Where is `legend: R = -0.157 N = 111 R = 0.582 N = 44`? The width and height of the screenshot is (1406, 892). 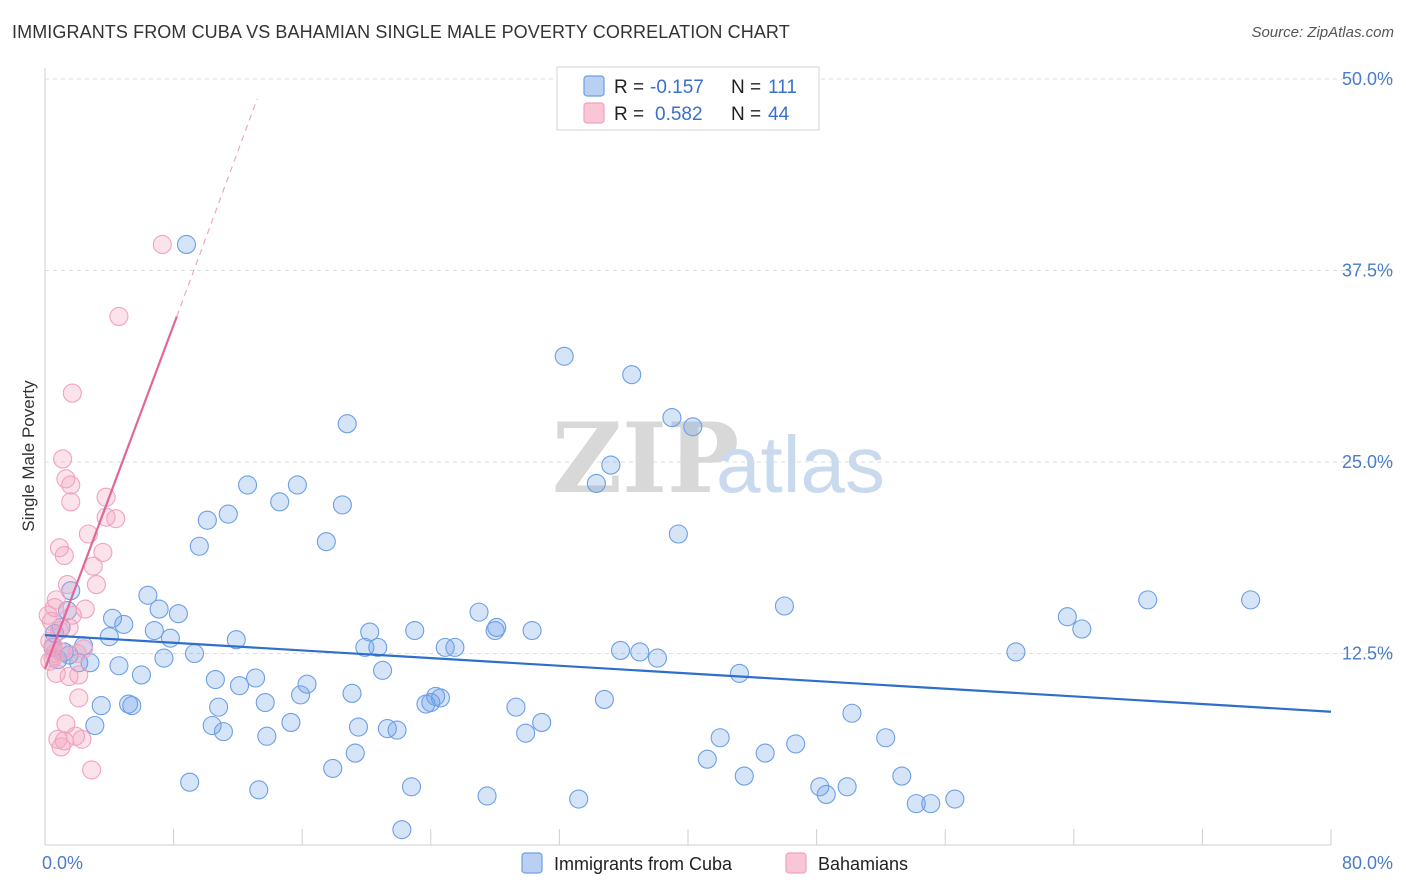 legend: R = -0.157 N = 111 R = 0.582 N = 44 is located at coordinates (688, 98).